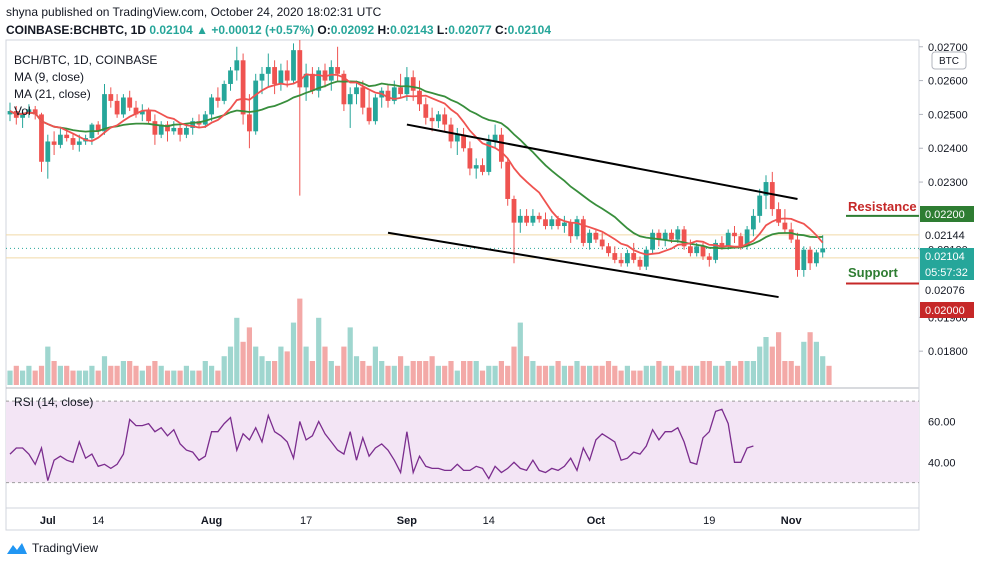 Image resolution: width=989 pixels, height=569 pixels. I want to click on price-label: 0.02000, so click(945, 311).